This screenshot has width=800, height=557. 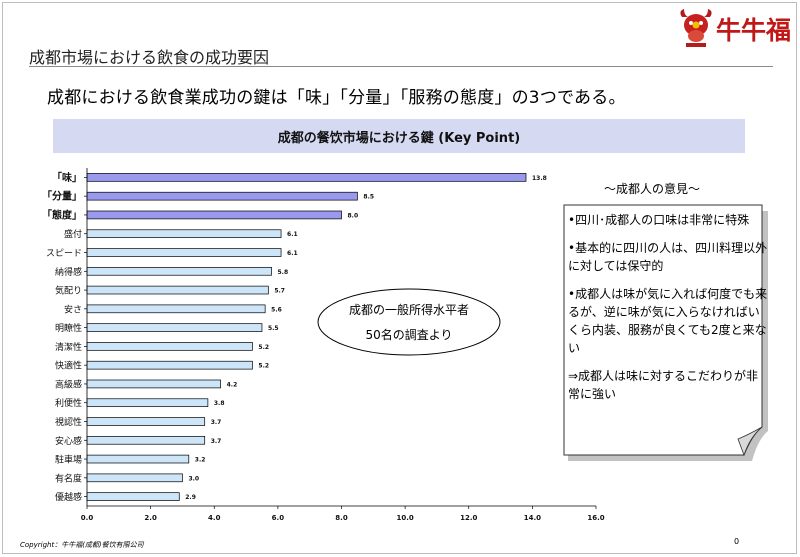 What do you see at coordinates (401, 66) in the screenshot?
I see `title-divider` at bounding box center [401, 66].